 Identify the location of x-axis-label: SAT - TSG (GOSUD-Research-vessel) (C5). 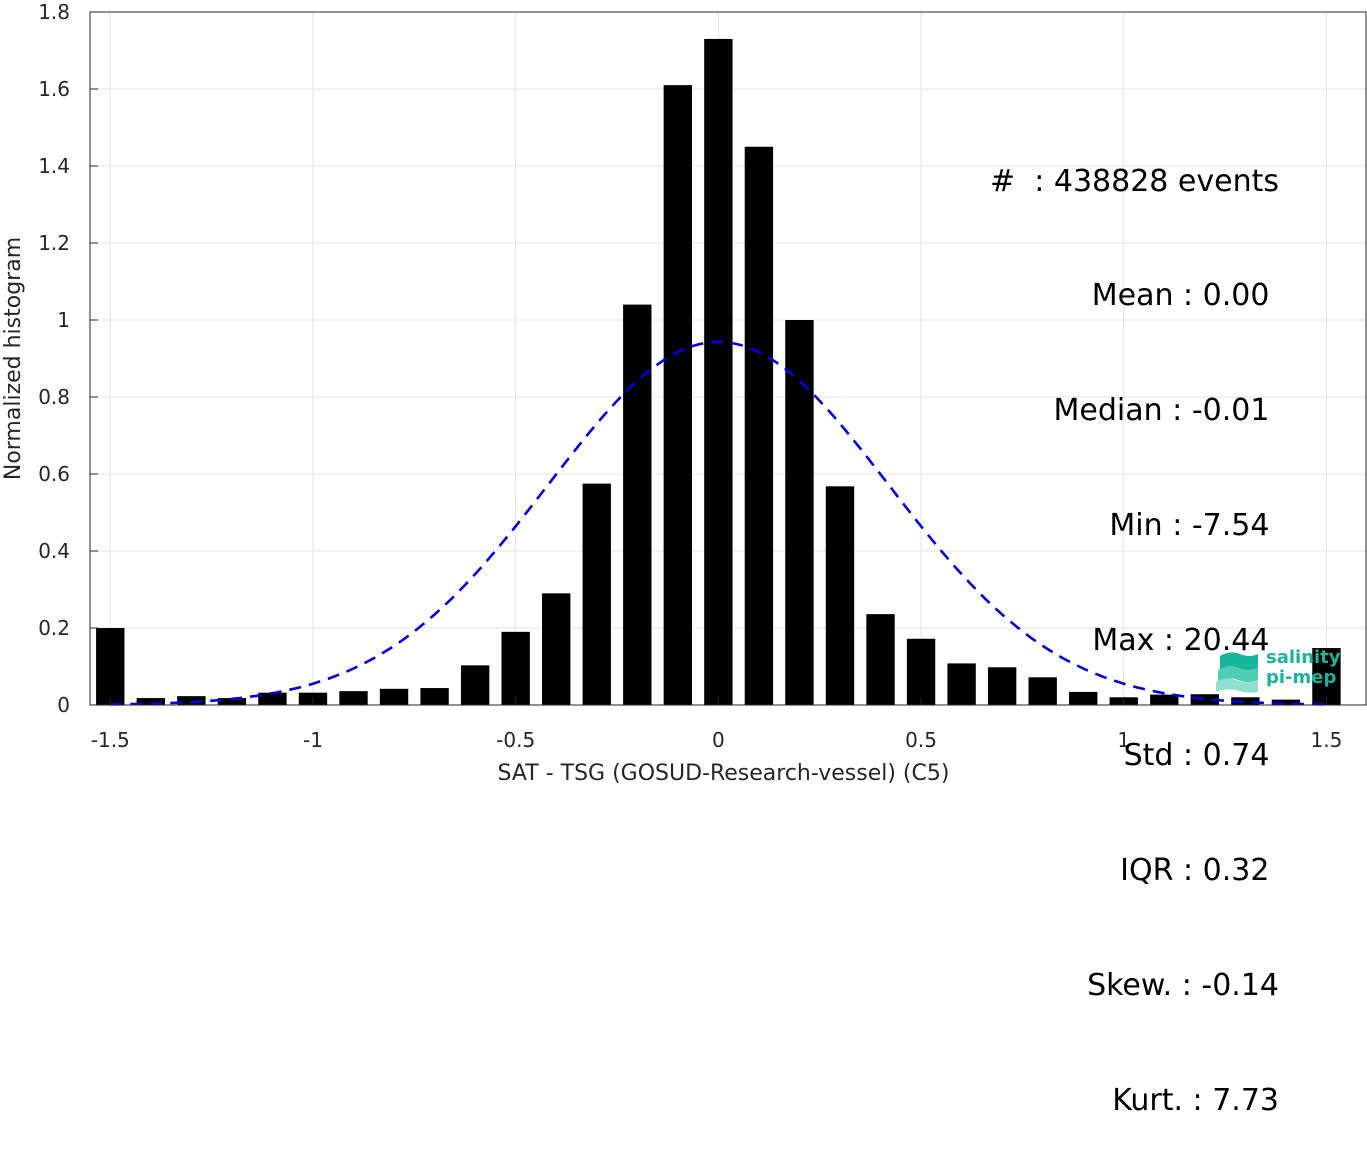
(724, 773).